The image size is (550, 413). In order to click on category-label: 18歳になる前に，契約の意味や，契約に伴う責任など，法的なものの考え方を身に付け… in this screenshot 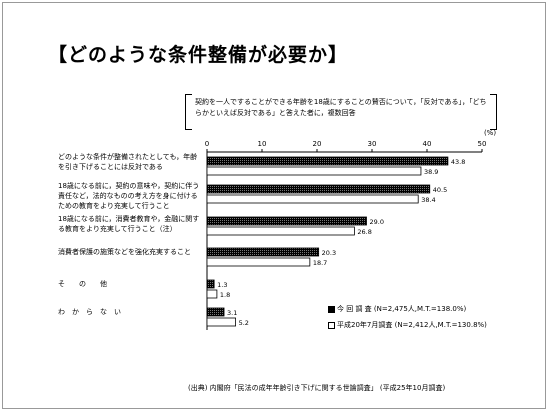, I will do `click(129, 196)`.